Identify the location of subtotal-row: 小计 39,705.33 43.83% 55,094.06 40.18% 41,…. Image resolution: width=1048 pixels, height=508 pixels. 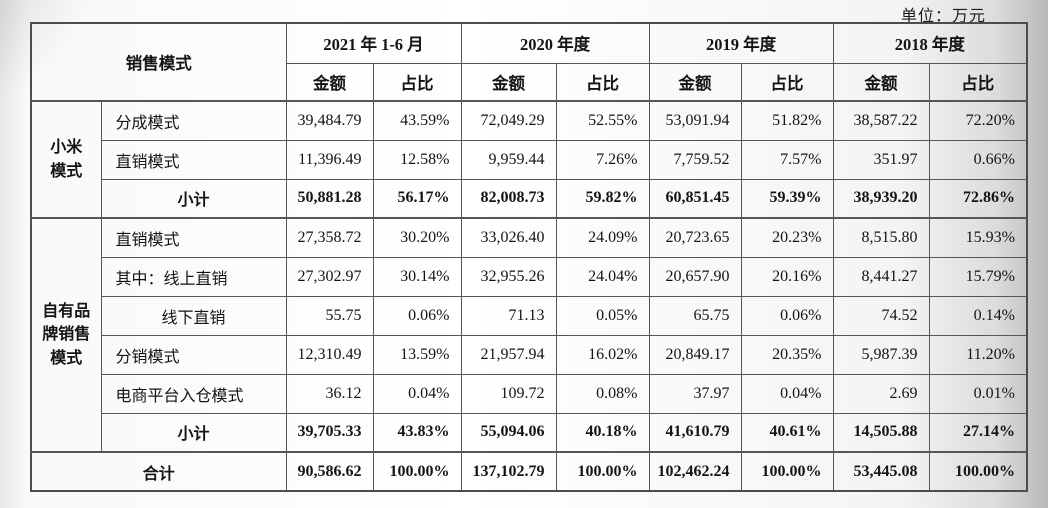
(529, 432).